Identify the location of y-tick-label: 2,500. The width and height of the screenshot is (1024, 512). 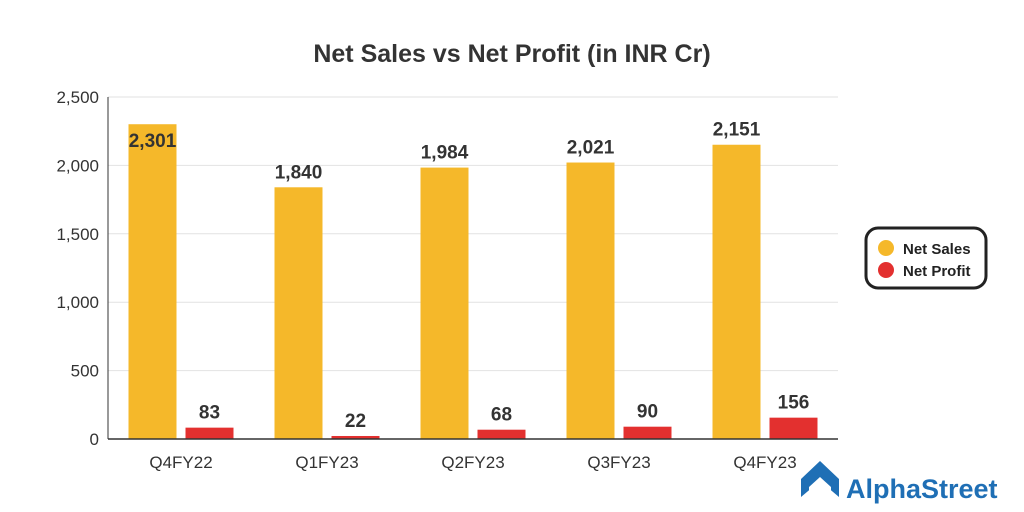
(77, 97).